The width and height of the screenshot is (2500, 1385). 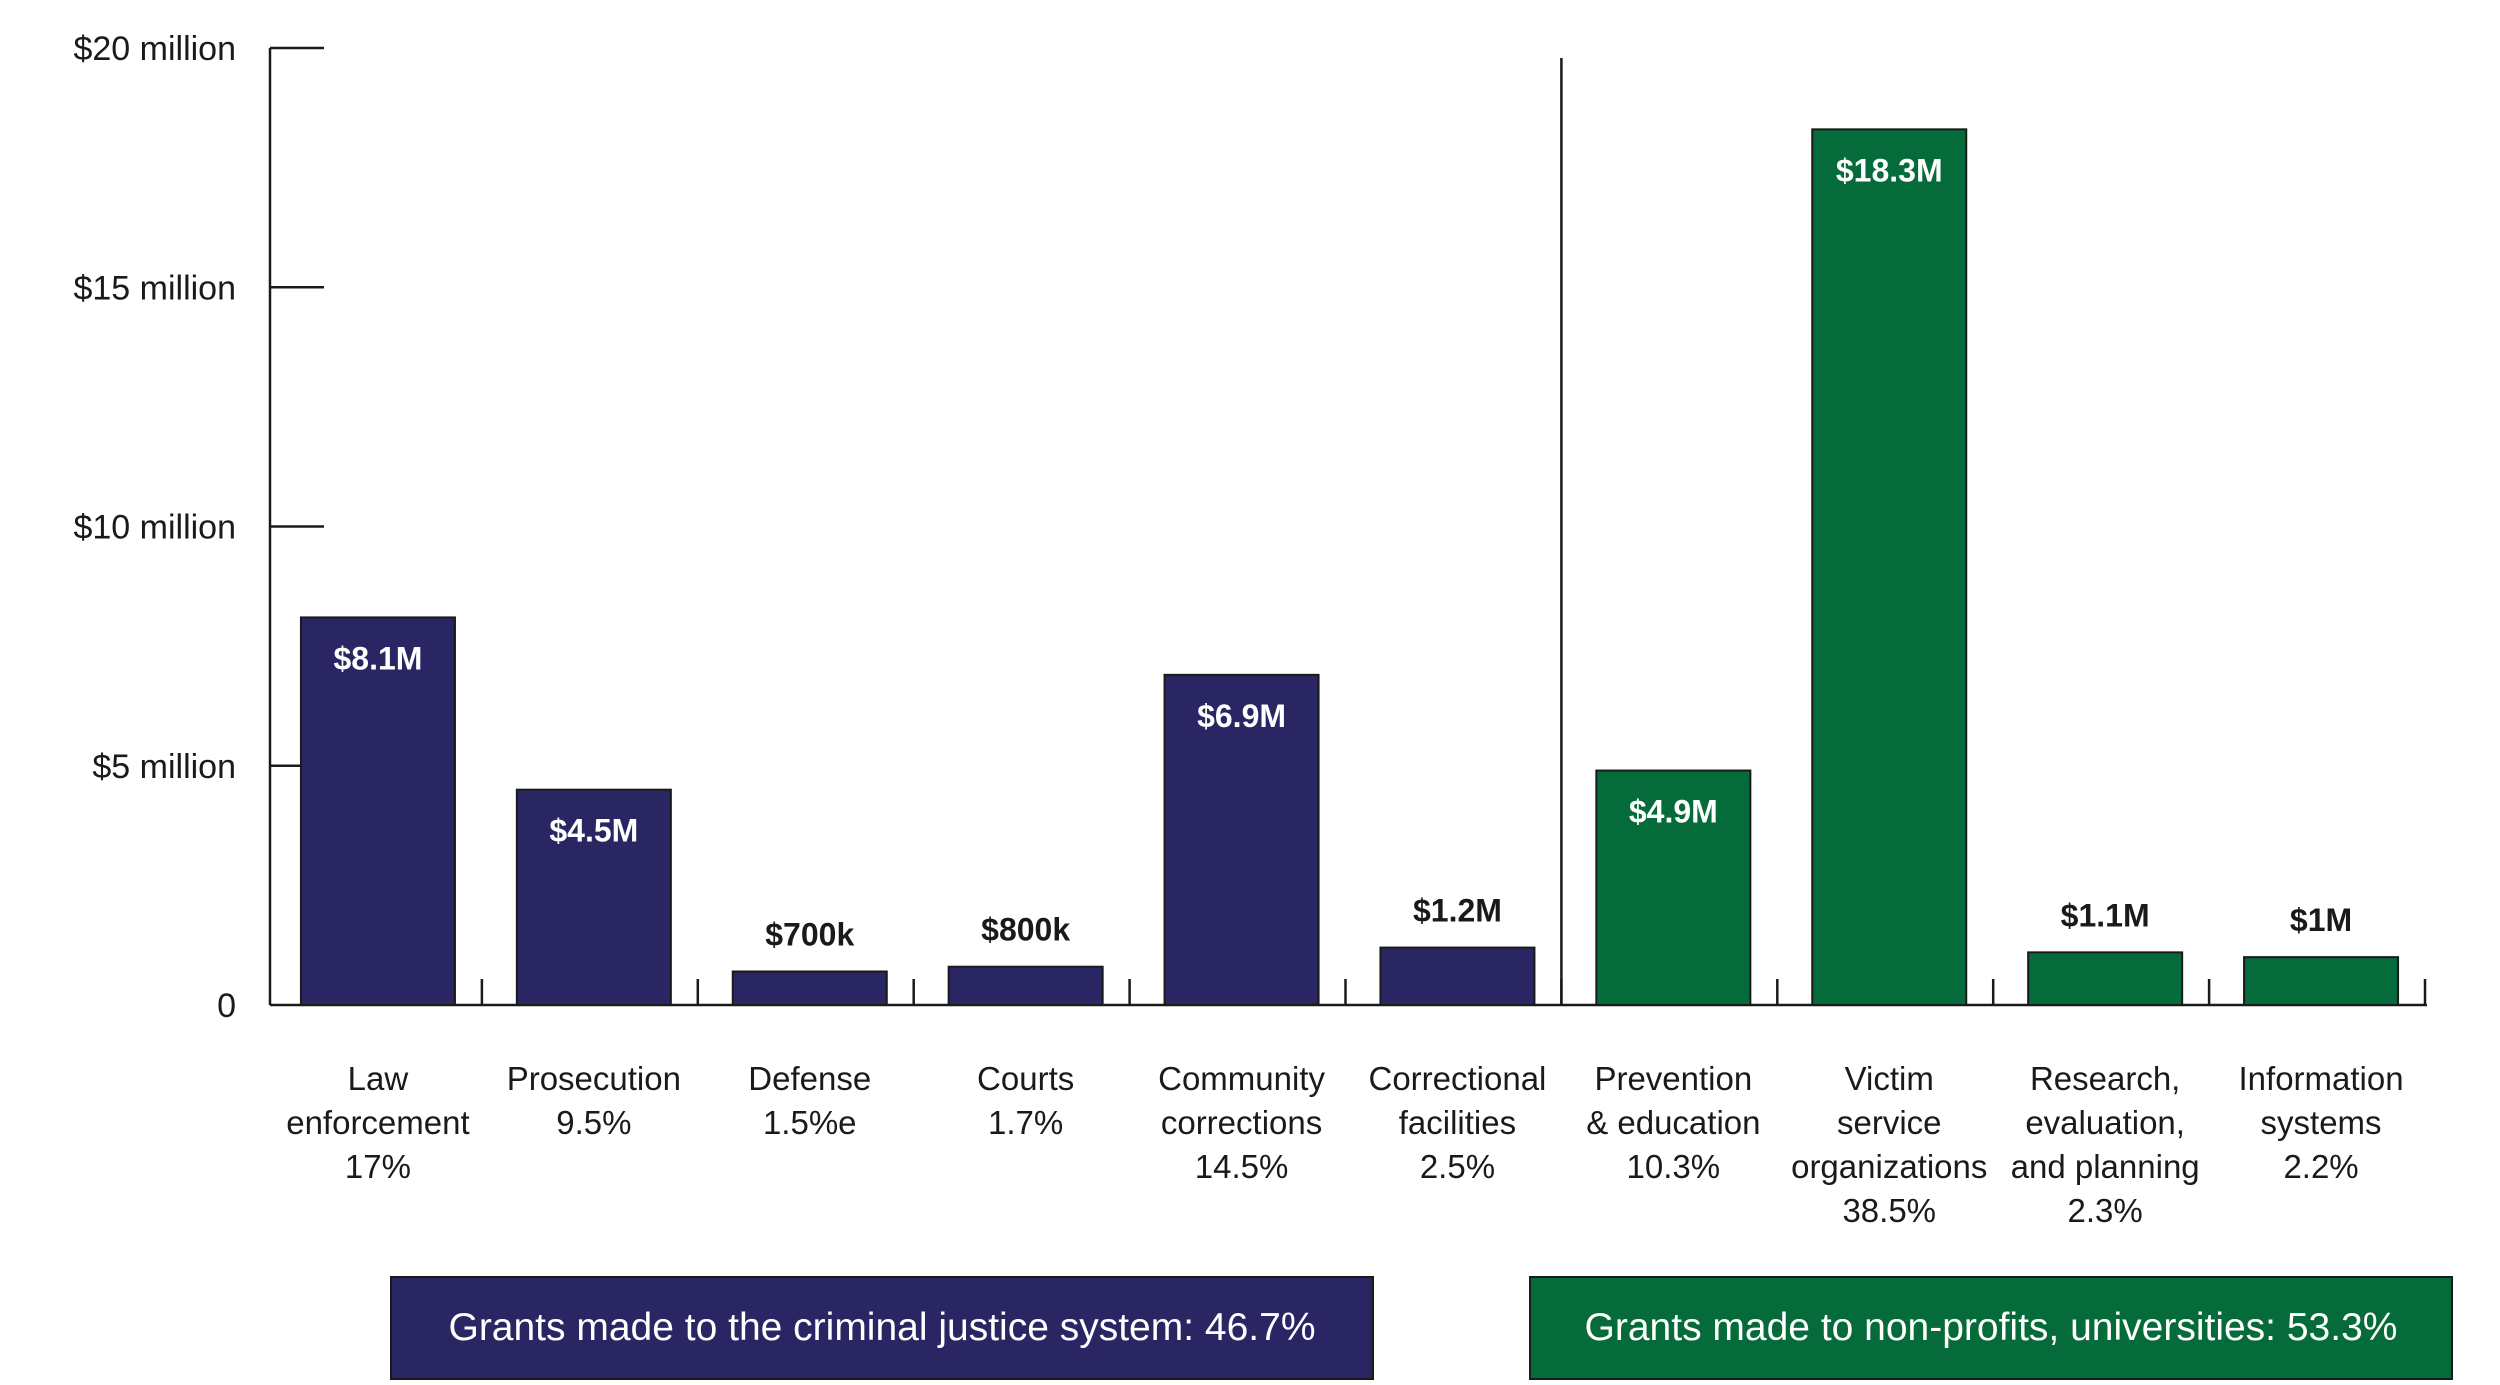 I want to click on category-label-4-0: Community, so click(x=1241, y=1078).